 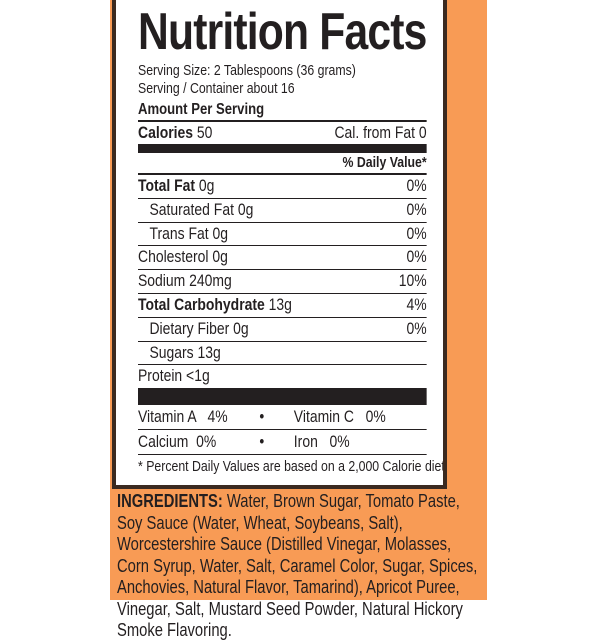 I want to click on calories-label: Calories, so click(x=166, y=132).